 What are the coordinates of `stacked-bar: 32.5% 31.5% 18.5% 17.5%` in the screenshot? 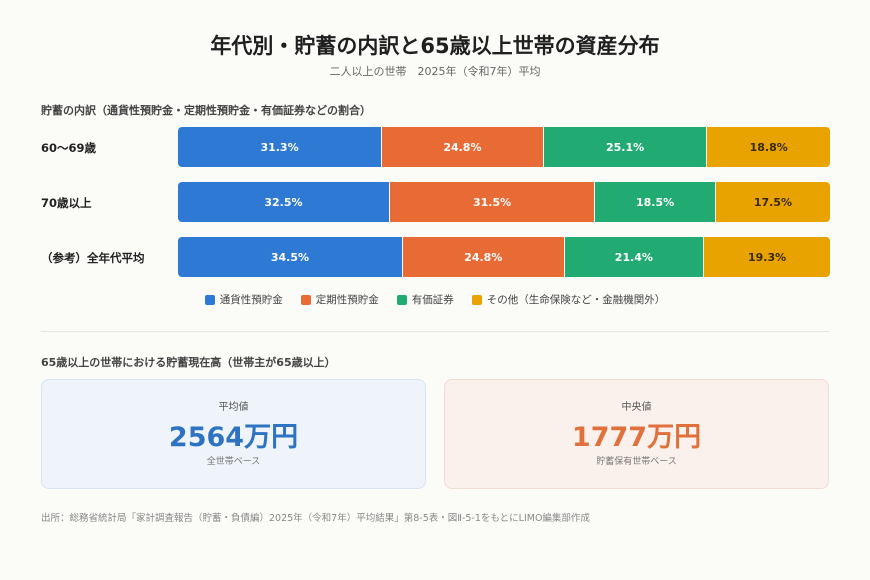 It's located at (504, 202).